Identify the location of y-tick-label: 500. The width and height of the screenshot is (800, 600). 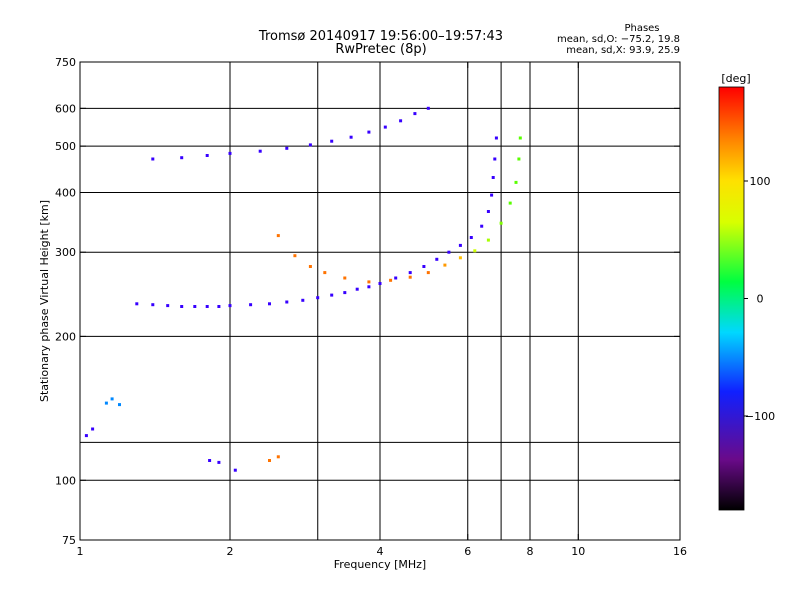
(65, 146).